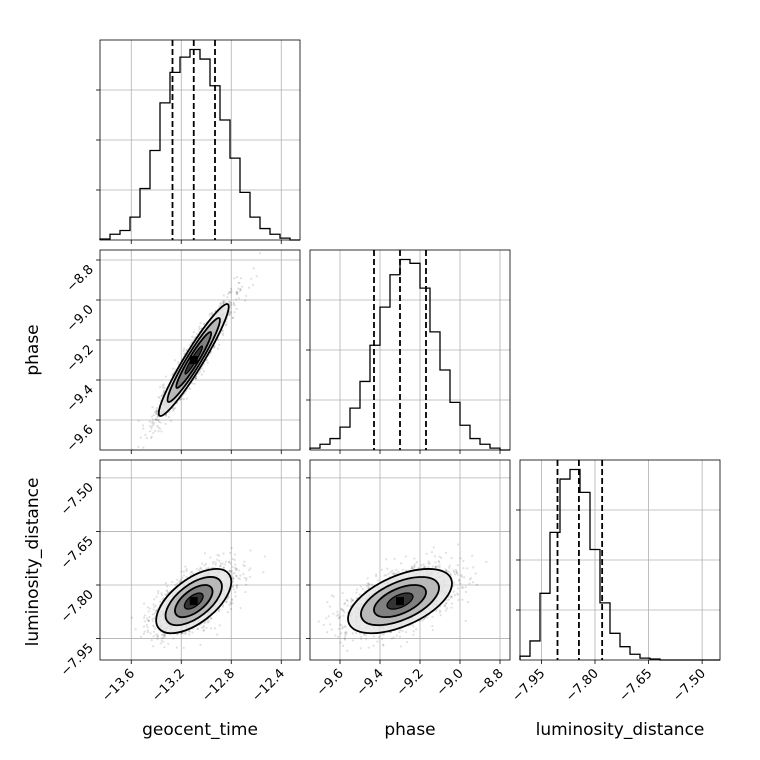 The width and height of the screenshot is (760, 760). I want to click on scatter-panel-phase-vs-geocent_time-contours, so click(193, 360).